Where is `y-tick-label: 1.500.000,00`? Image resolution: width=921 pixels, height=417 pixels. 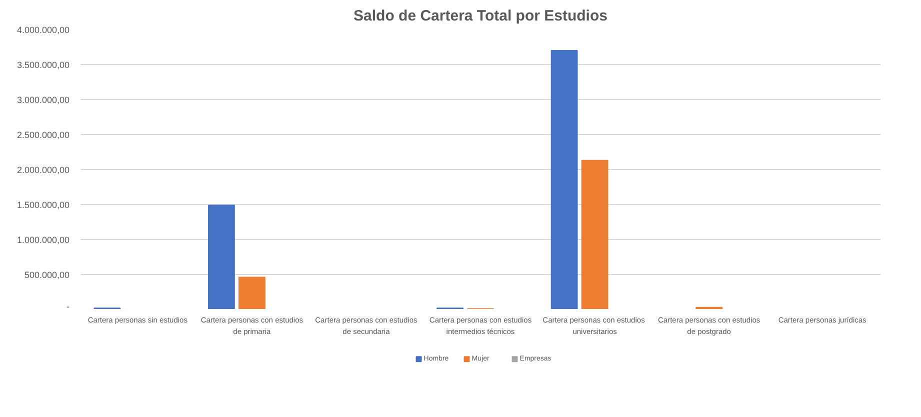 y-tick-label: 1.500.000,00 is located at coordinates (43, 205).